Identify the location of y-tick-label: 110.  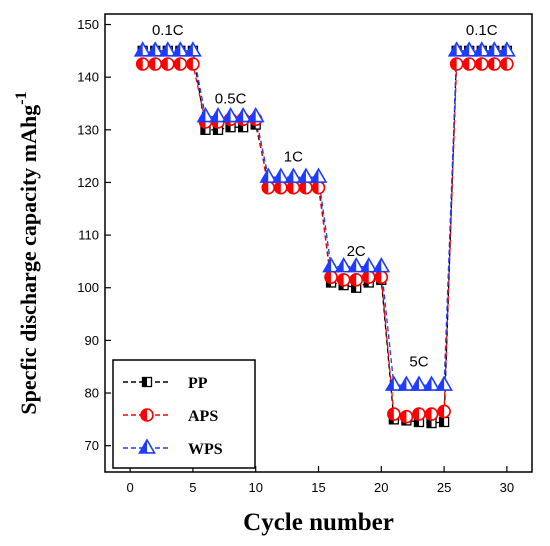
(88, 235).